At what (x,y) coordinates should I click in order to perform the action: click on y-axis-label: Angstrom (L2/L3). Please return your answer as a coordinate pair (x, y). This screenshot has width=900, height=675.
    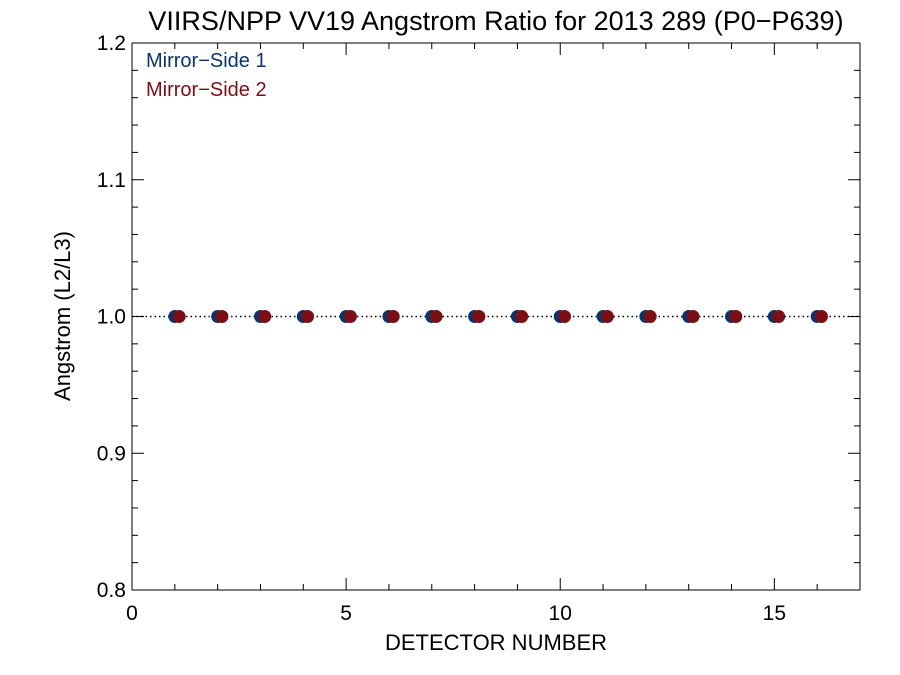
    Looking at the image, I should click on (62, 316).